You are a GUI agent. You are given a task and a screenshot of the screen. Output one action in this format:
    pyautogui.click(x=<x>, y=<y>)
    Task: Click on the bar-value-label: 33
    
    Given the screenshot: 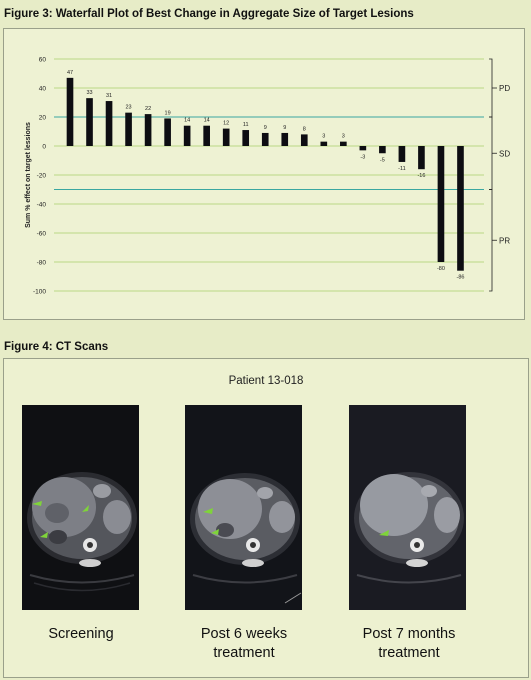 What is the action you would take?
    pyautogui.click(x=89, y=93)
    